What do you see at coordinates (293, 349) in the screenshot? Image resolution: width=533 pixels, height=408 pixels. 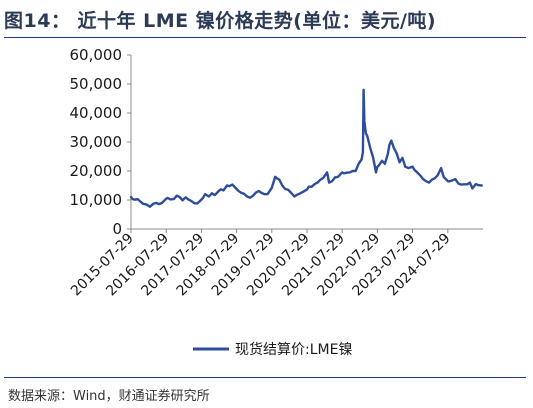 I see `legend-label: 现货结算价:LME镍` at bounding box center [293, 349].